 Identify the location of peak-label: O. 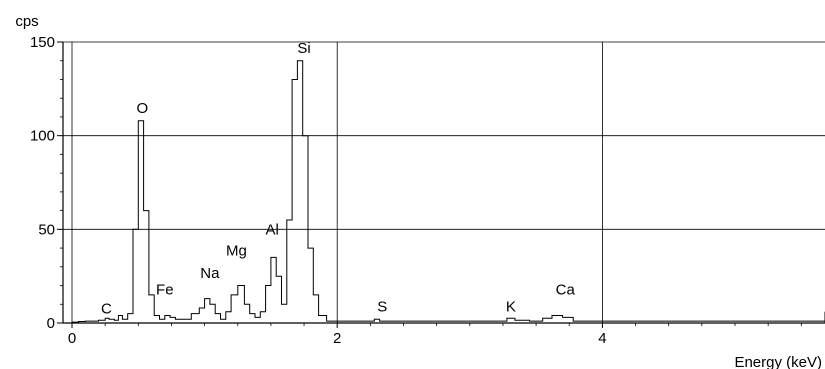
(142, 108).